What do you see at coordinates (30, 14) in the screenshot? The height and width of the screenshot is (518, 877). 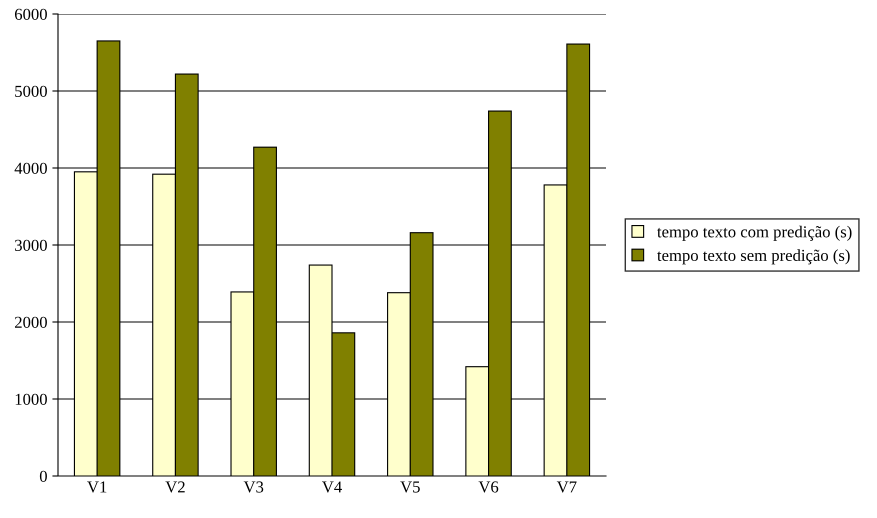 I see `y-tick-label: 6000` at bounding box center [30, 14].